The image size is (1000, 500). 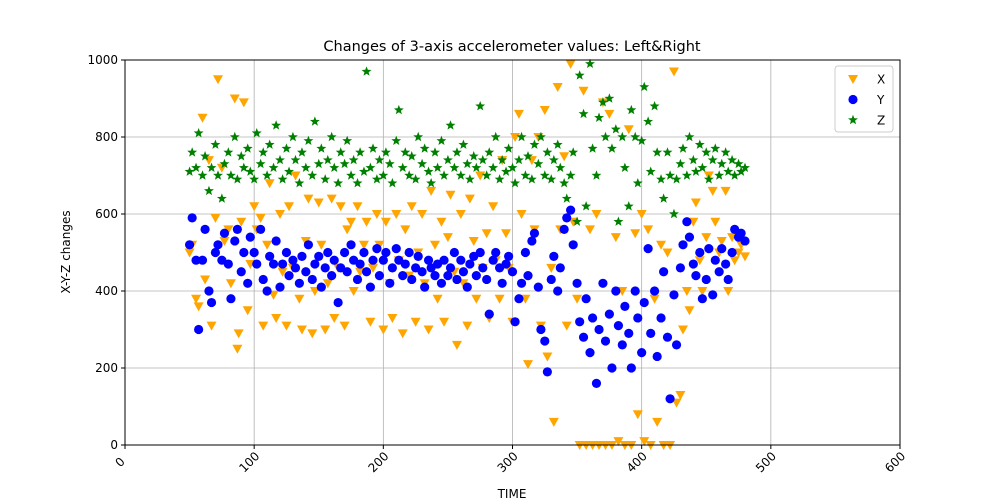 What do you see at coordinates (637, 462) in the screenshot?
I see `x-tick-label: 400` at bounding box center [637, 462].